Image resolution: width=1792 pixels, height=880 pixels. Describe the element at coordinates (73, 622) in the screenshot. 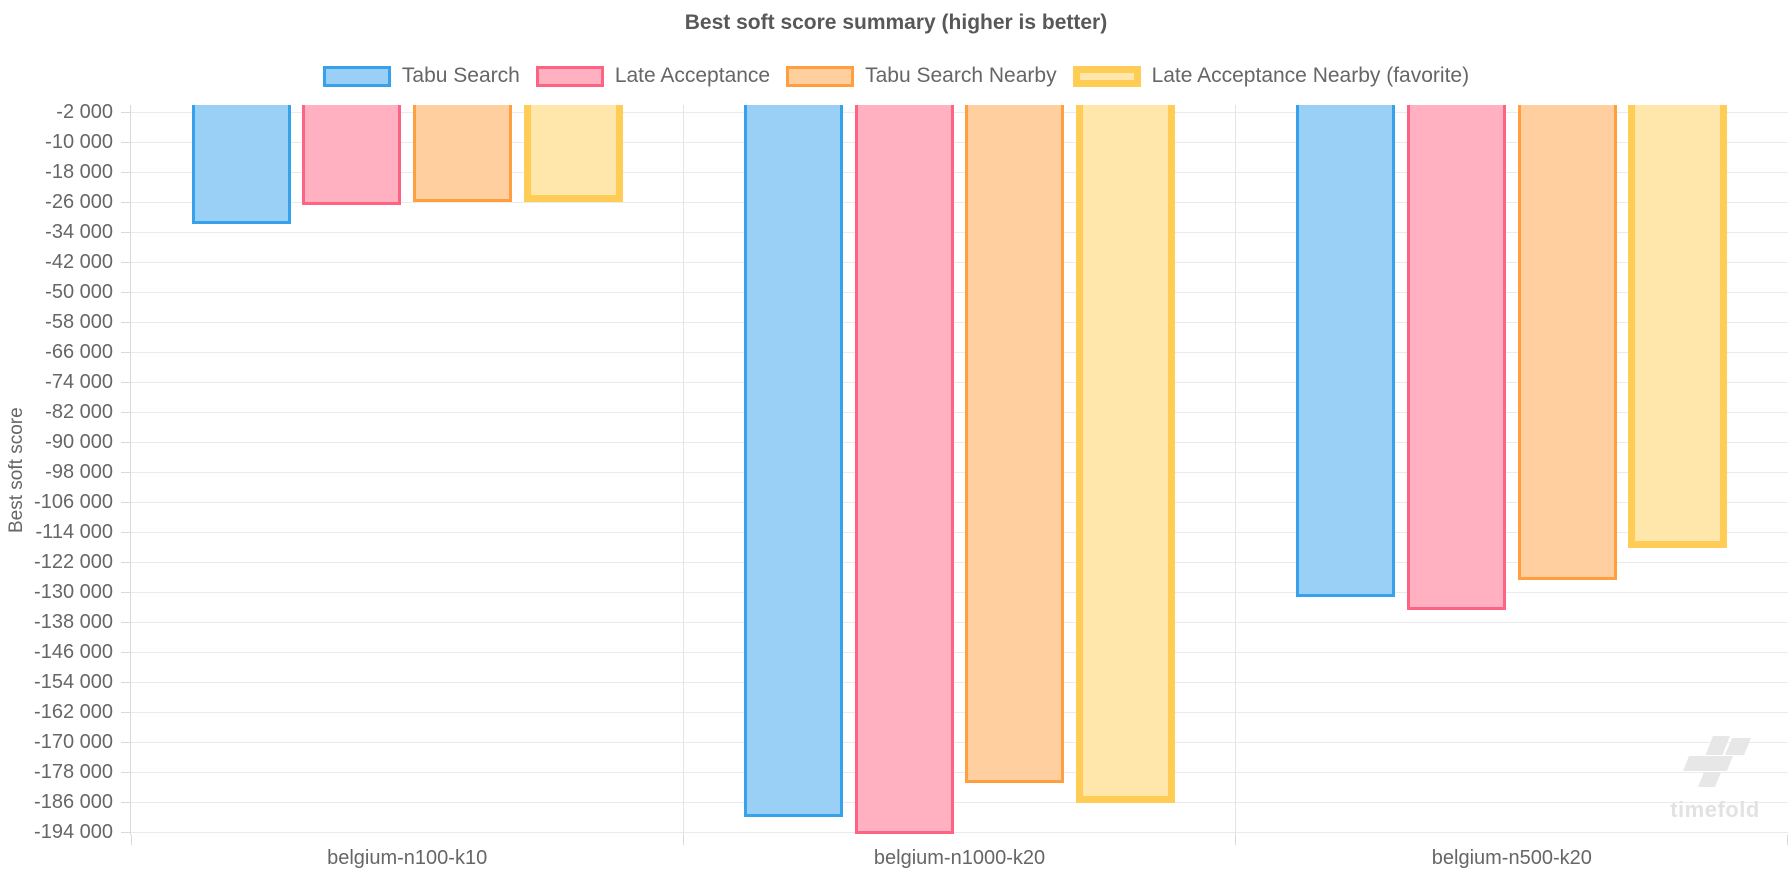

I see `y-tick-label: -138 000` at that location.